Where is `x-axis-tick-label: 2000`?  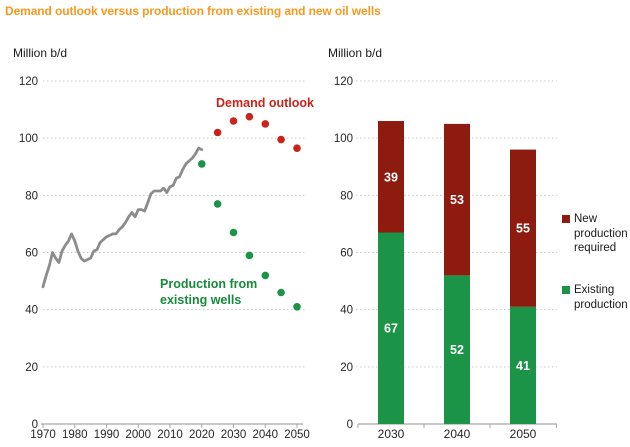 x-axis-tick-label: 2000 is located at coordinates (138, 435).